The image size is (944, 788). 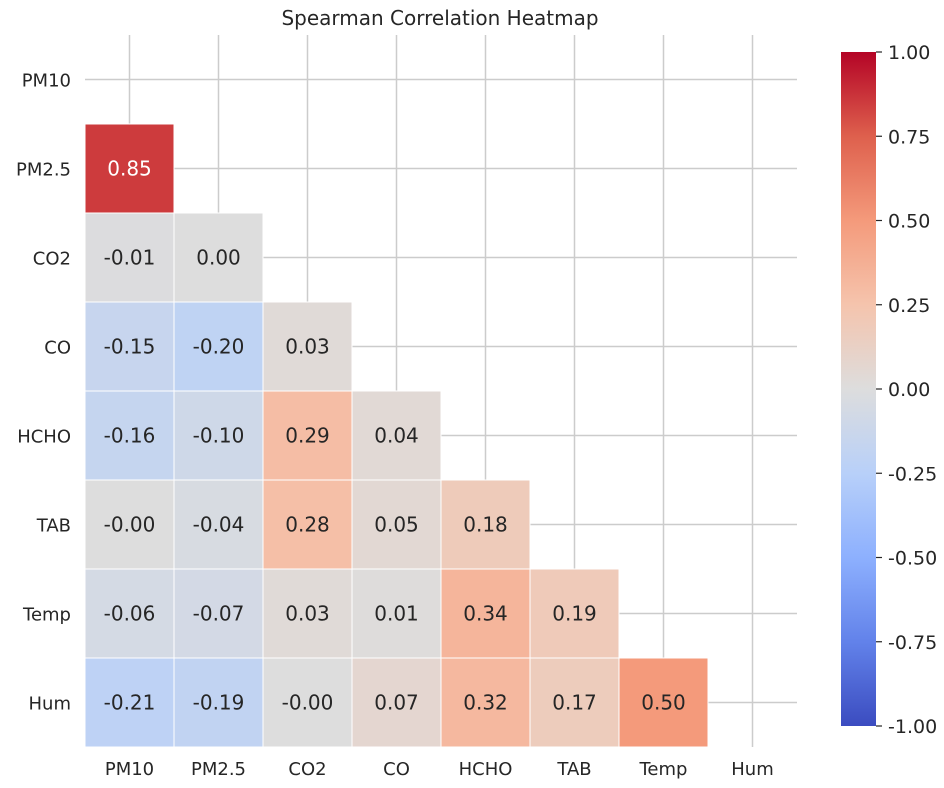 I want to click on x-tick-label: TAB, so click(x=573, y=769).